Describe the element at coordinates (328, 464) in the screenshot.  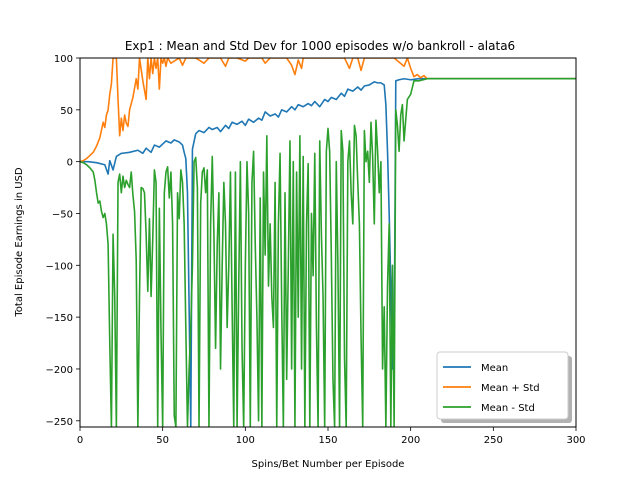
I see `x-axis-label: Spins/Bet Number per Episode` at that location.